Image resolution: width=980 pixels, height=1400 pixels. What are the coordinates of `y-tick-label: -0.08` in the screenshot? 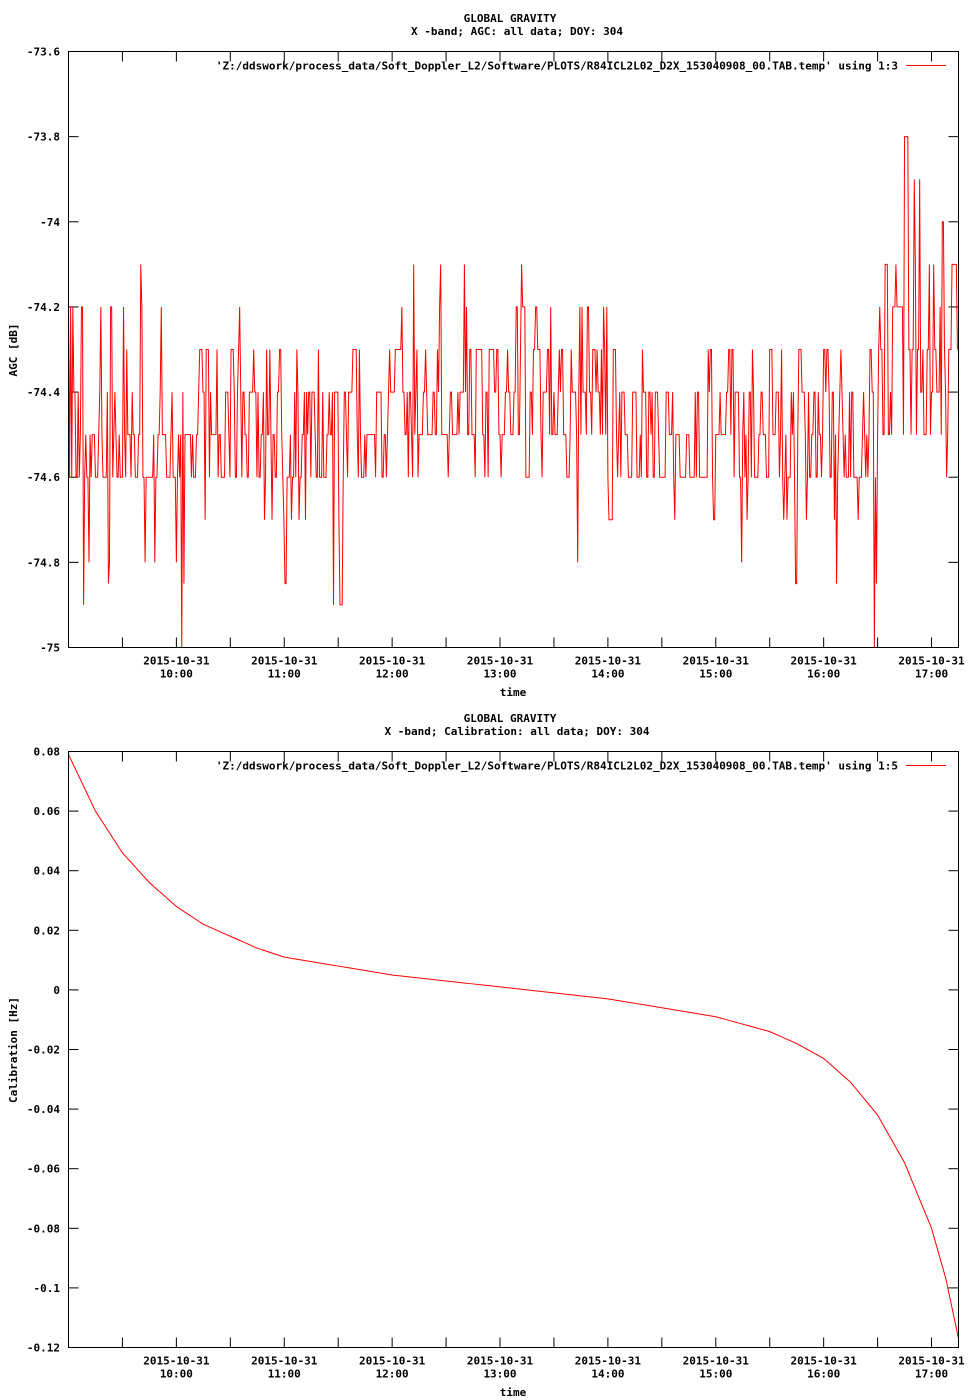 It's located at (43, 1228).